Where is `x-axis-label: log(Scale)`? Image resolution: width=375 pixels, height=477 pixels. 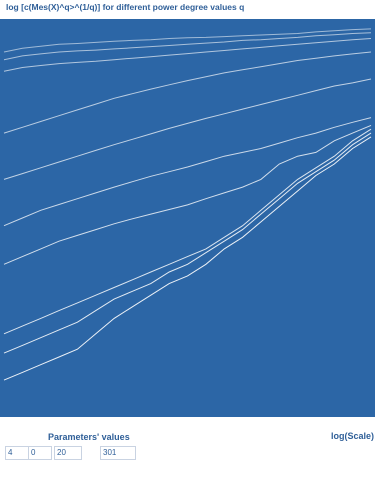
x-axis-label: log(Scale) is located at coordinates (352, 436).